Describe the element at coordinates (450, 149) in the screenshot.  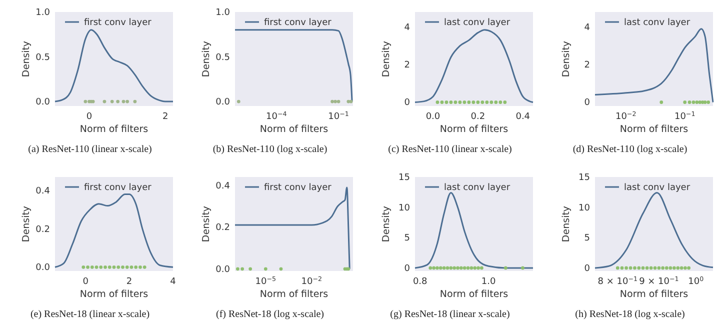
I see `text: (c) ResNet-110 (linear x-scale)` at that location.